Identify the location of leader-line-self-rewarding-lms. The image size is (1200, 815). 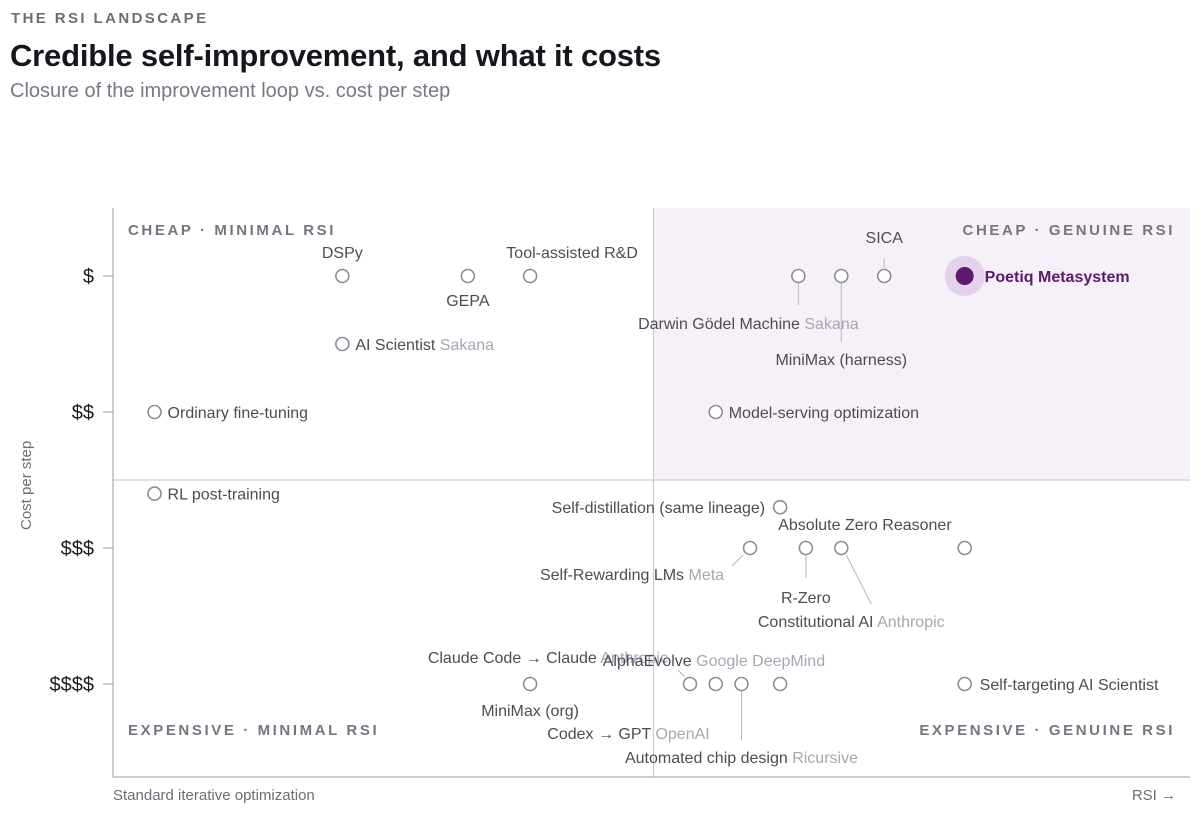
(737, 560).